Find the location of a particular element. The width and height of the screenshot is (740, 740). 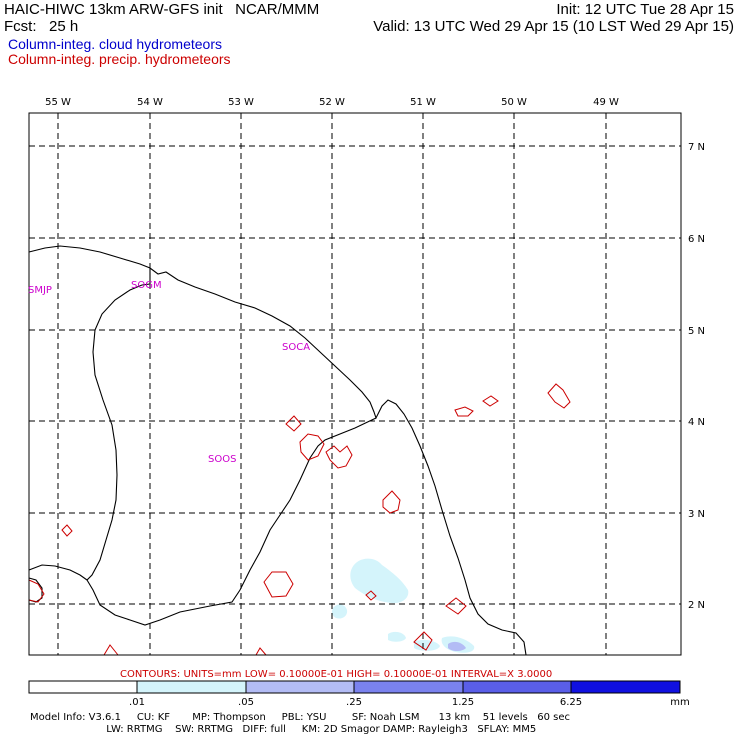

lon-labels: 55 W 54 W 53 W 52 W 51 W 50 W 49 W is located at coordinates (332, 102).